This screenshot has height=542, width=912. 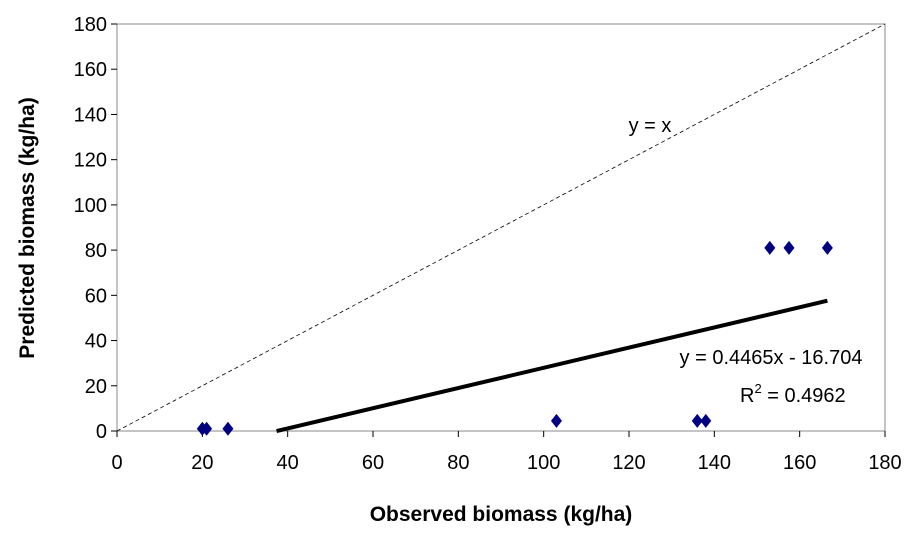 What do you see at coordinates (628, 463) in the screenshot?
I see `x-tick-label: 120` at bounding box center [628, 463].